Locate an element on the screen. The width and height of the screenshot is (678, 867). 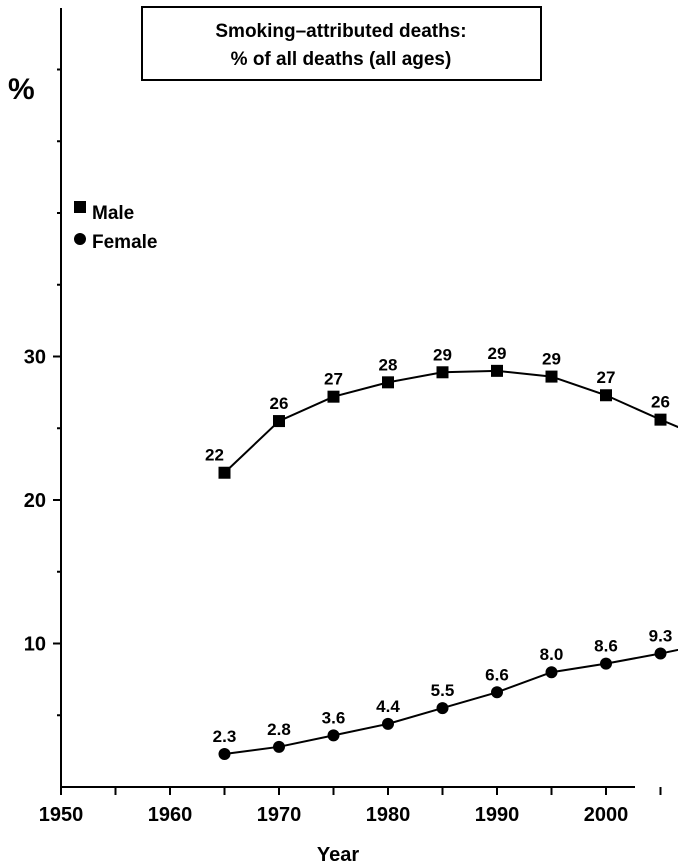
x-axis-ticks: 1950196019701980199020002010 is located at coordinates (350, 806).